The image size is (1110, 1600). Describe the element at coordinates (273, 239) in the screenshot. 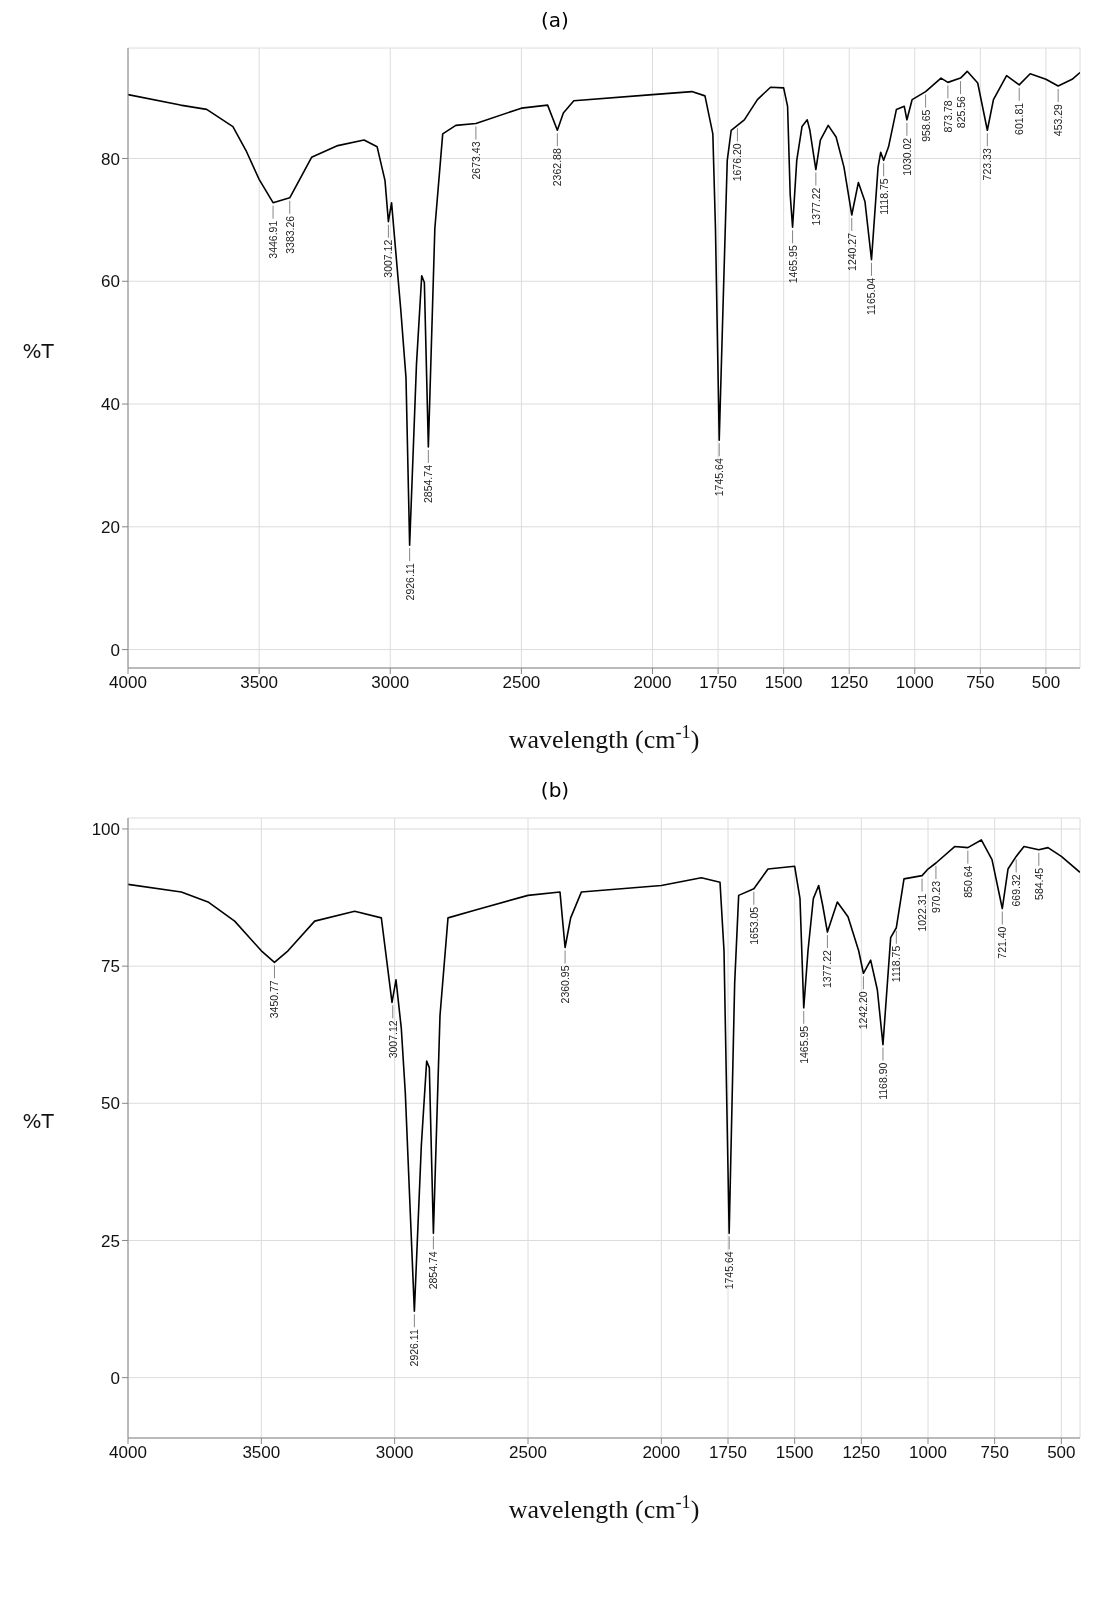

I see `annotation: 3446.91` at that location.